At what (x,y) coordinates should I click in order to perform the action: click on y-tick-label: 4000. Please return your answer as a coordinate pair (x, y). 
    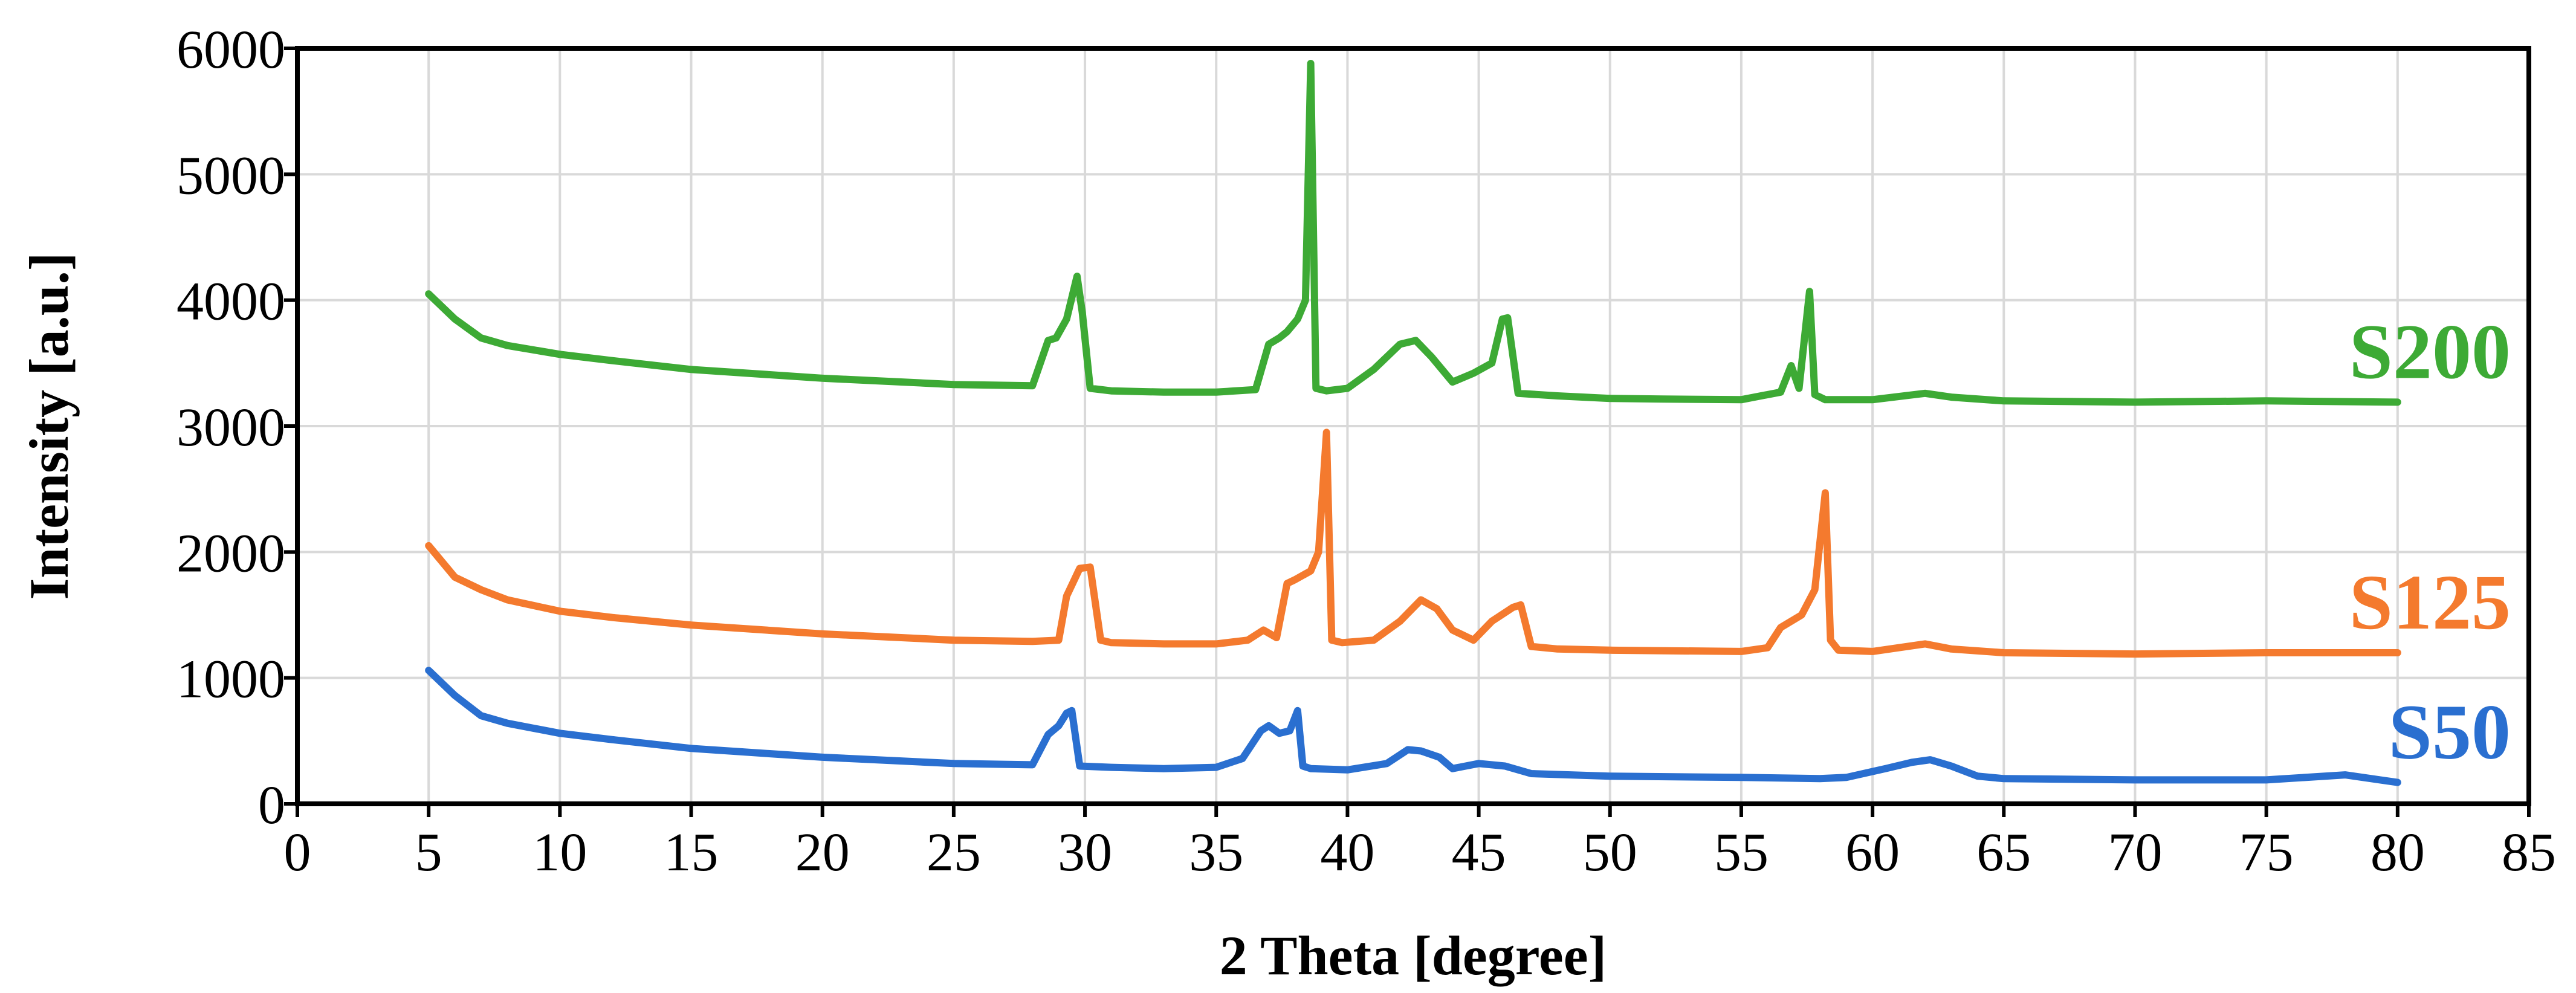
    Looking at the image, I should click on (230, 302).